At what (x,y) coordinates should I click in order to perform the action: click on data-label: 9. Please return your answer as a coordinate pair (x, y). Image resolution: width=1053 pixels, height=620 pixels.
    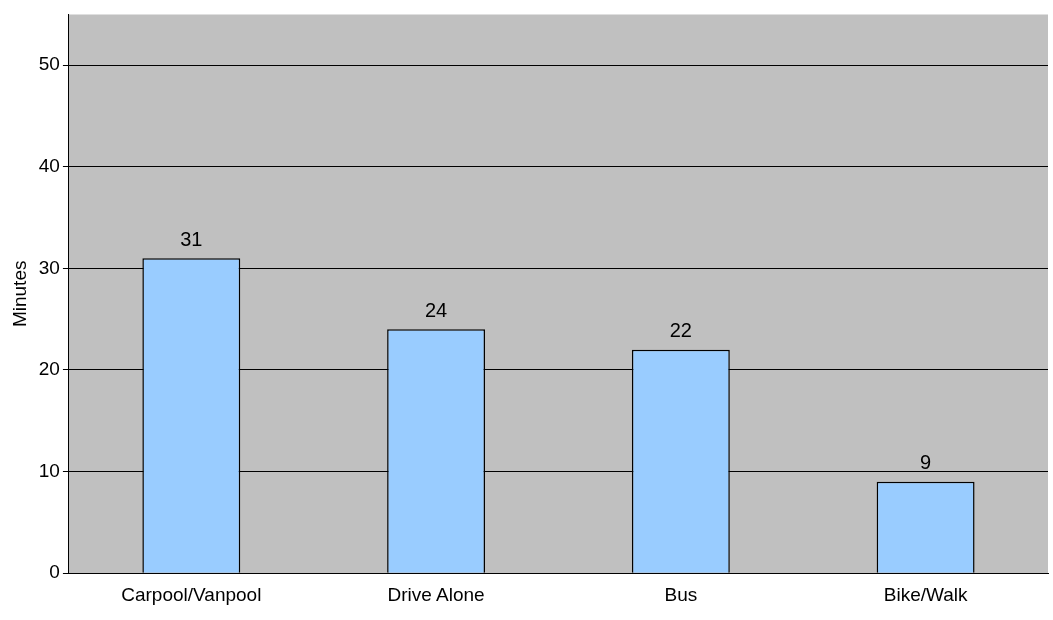
    Looking at the image, I should click on (926, 462).